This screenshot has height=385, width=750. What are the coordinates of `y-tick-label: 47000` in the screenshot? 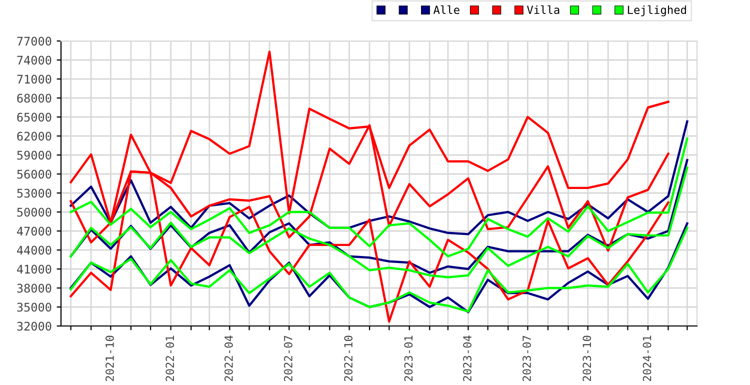 It's located at (34, 231).